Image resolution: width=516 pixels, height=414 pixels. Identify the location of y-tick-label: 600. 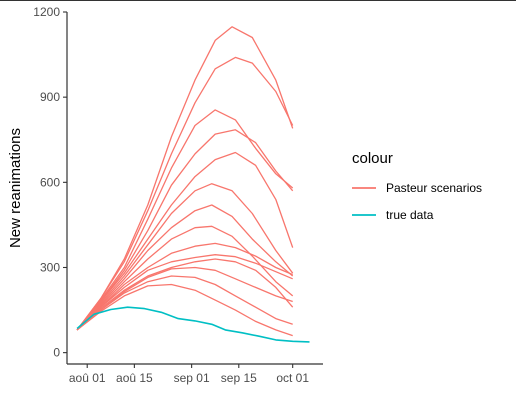
(50, 182).